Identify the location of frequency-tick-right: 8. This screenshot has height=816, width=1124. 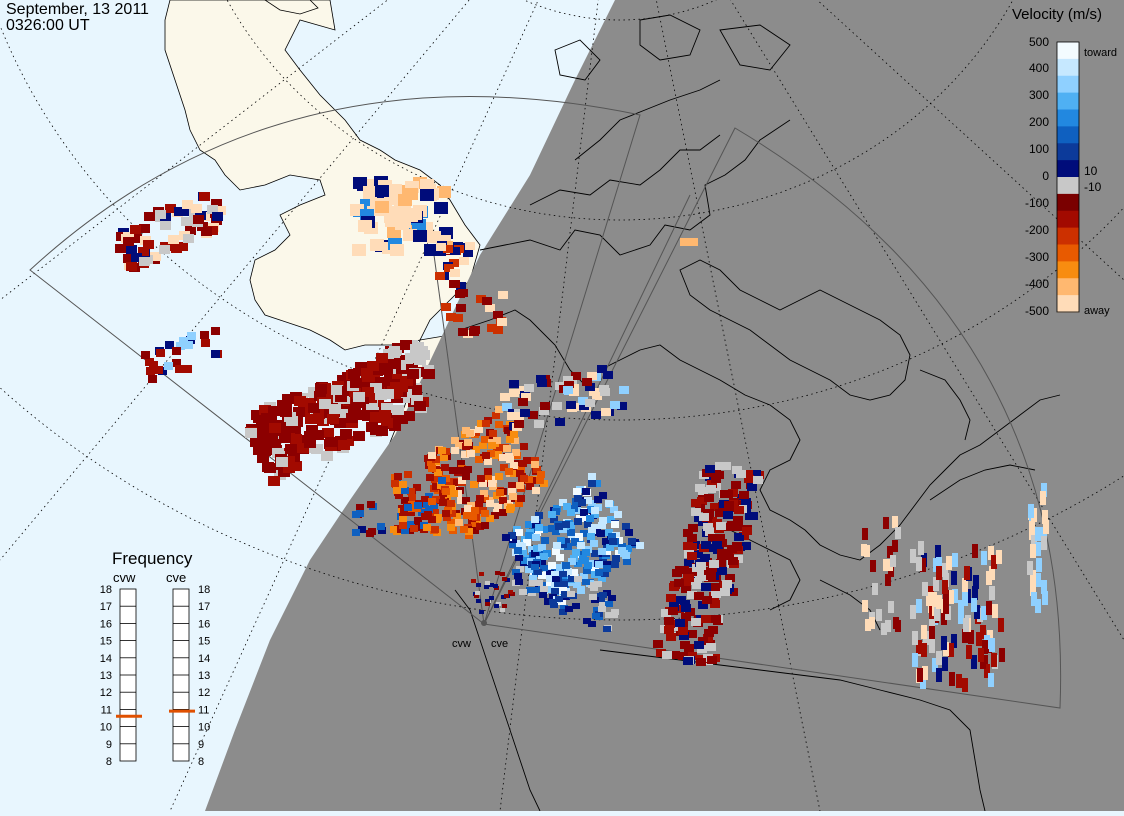
(201, 762).